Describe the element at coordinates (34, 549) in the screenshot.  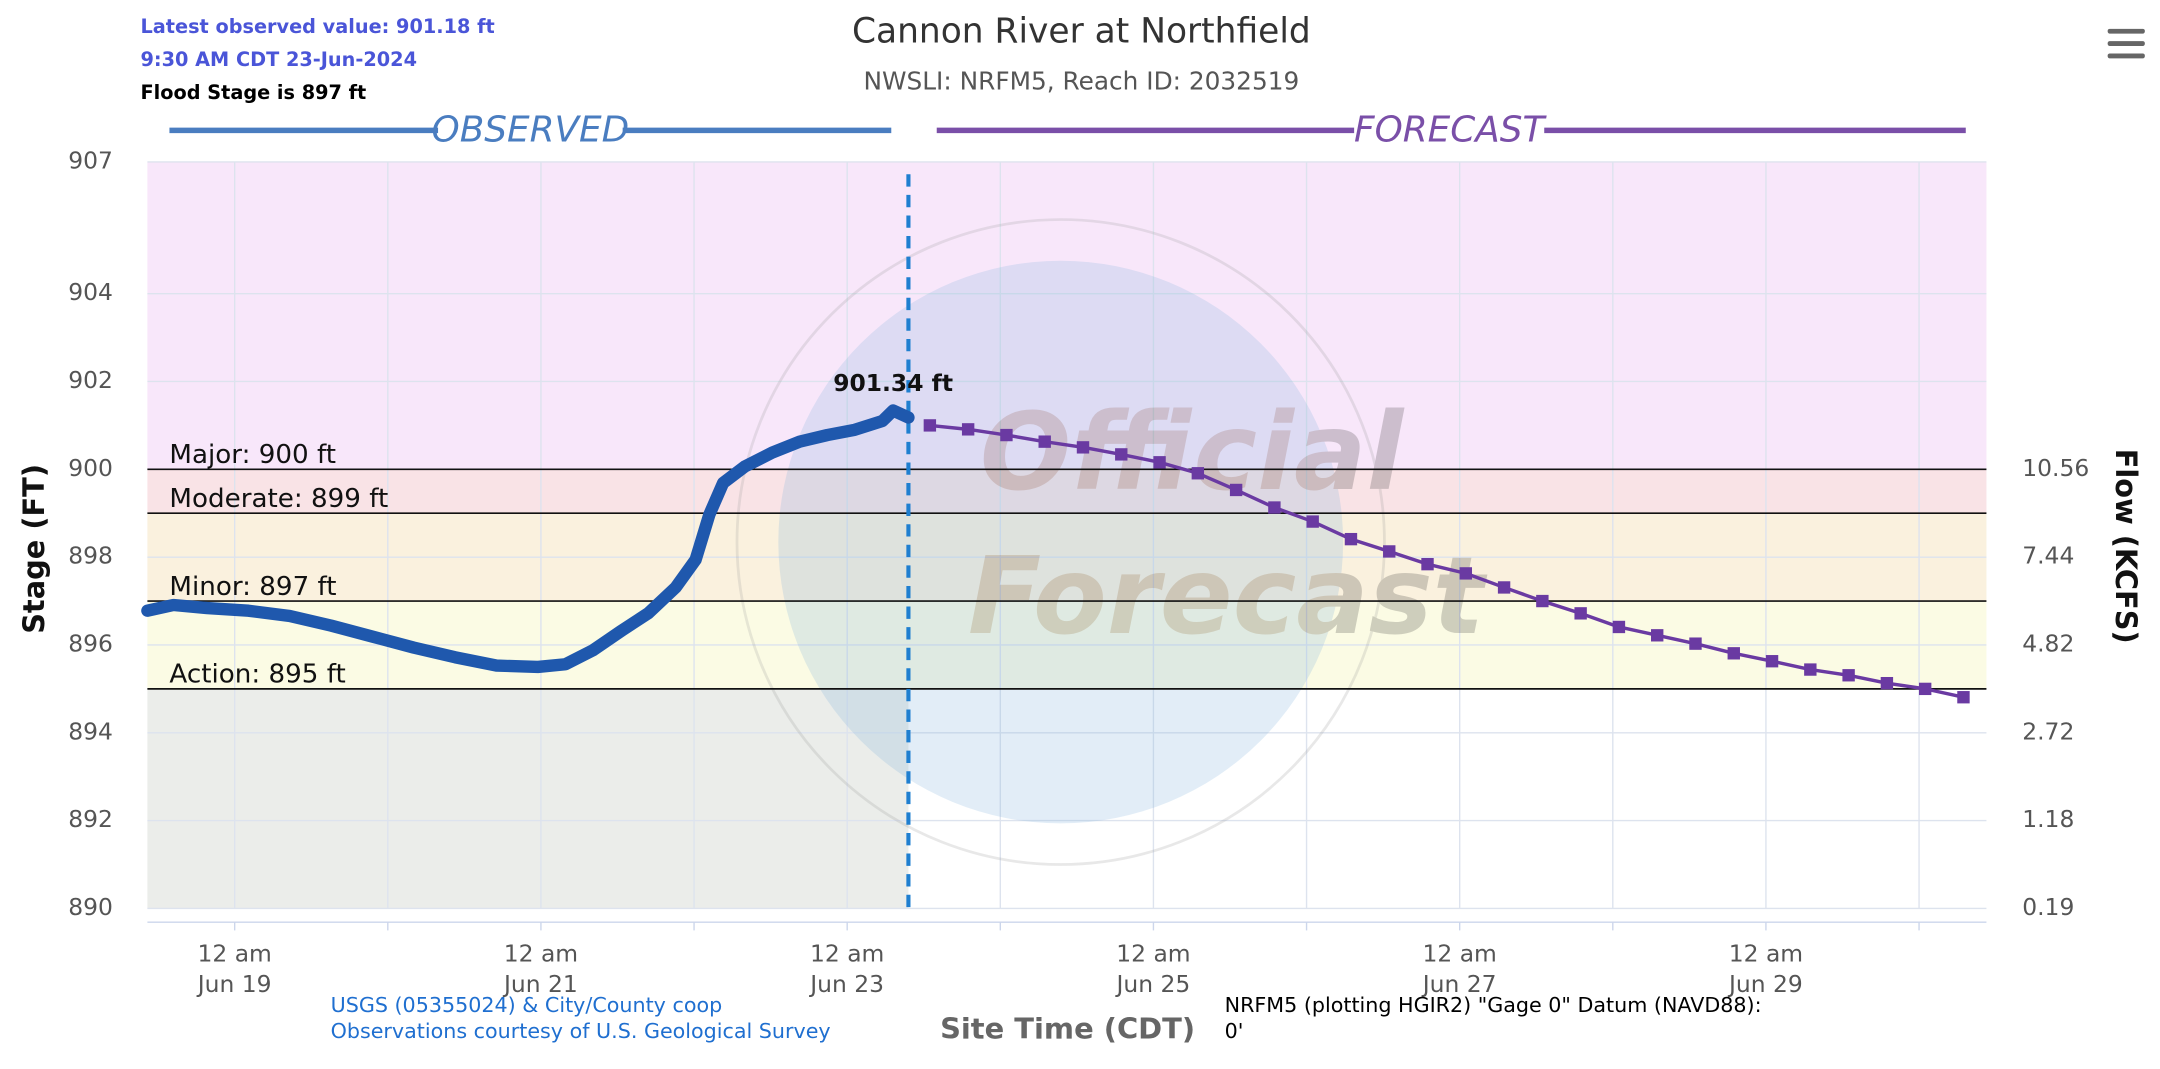
I see `y-axis-label: Stage (FT)` at that location.